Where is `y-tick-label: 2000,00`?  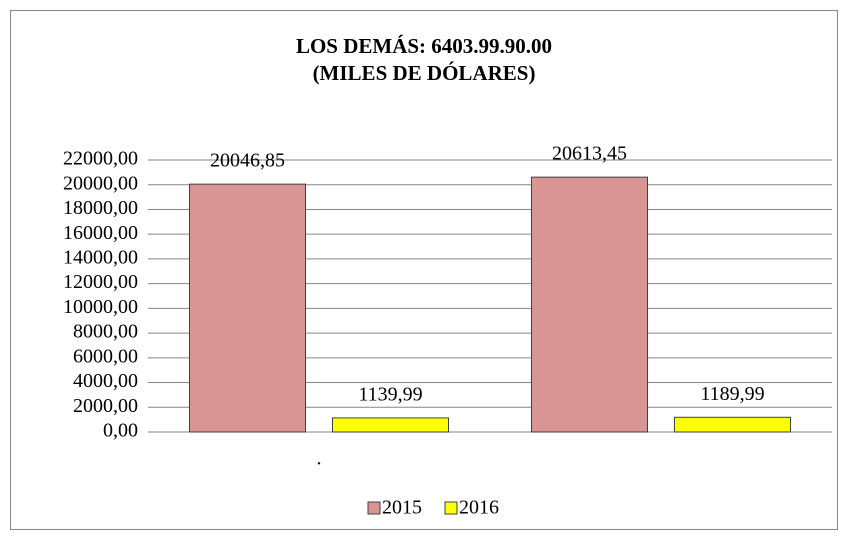 y-tick-label: 2000,00 is located at coordinates (105, 406).